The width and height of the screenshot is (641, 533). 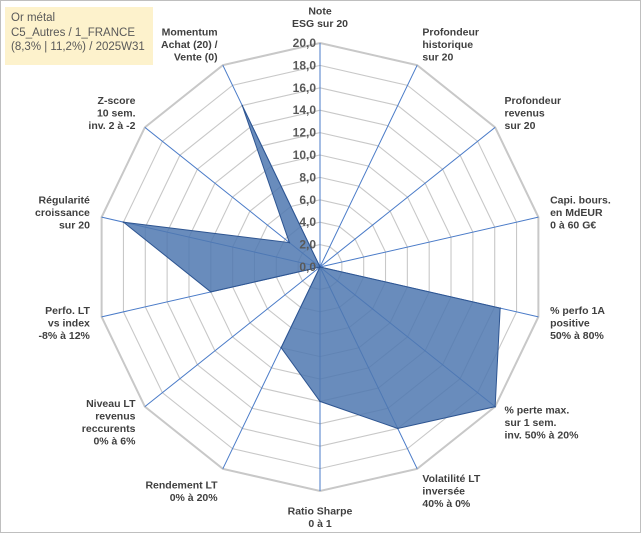 I want to click on tick-label: 14,0, so click(x=305, y=110).